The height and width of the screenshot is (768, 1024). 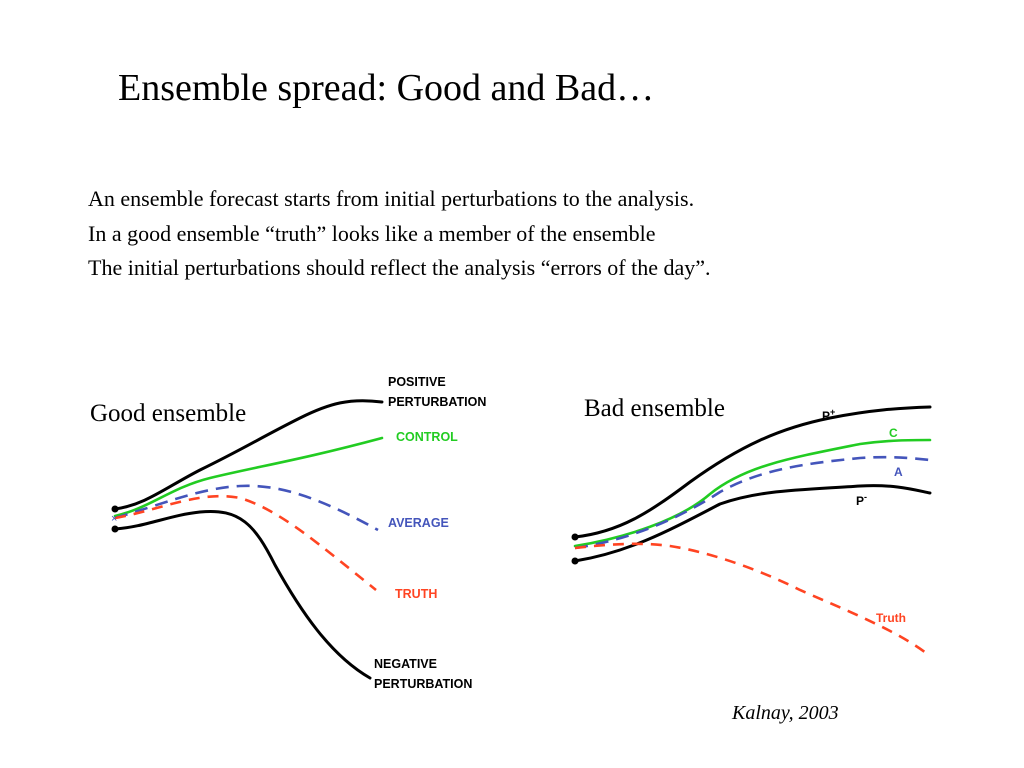 I want to click on good-start-point-bottom, so click(x=115, y=529).